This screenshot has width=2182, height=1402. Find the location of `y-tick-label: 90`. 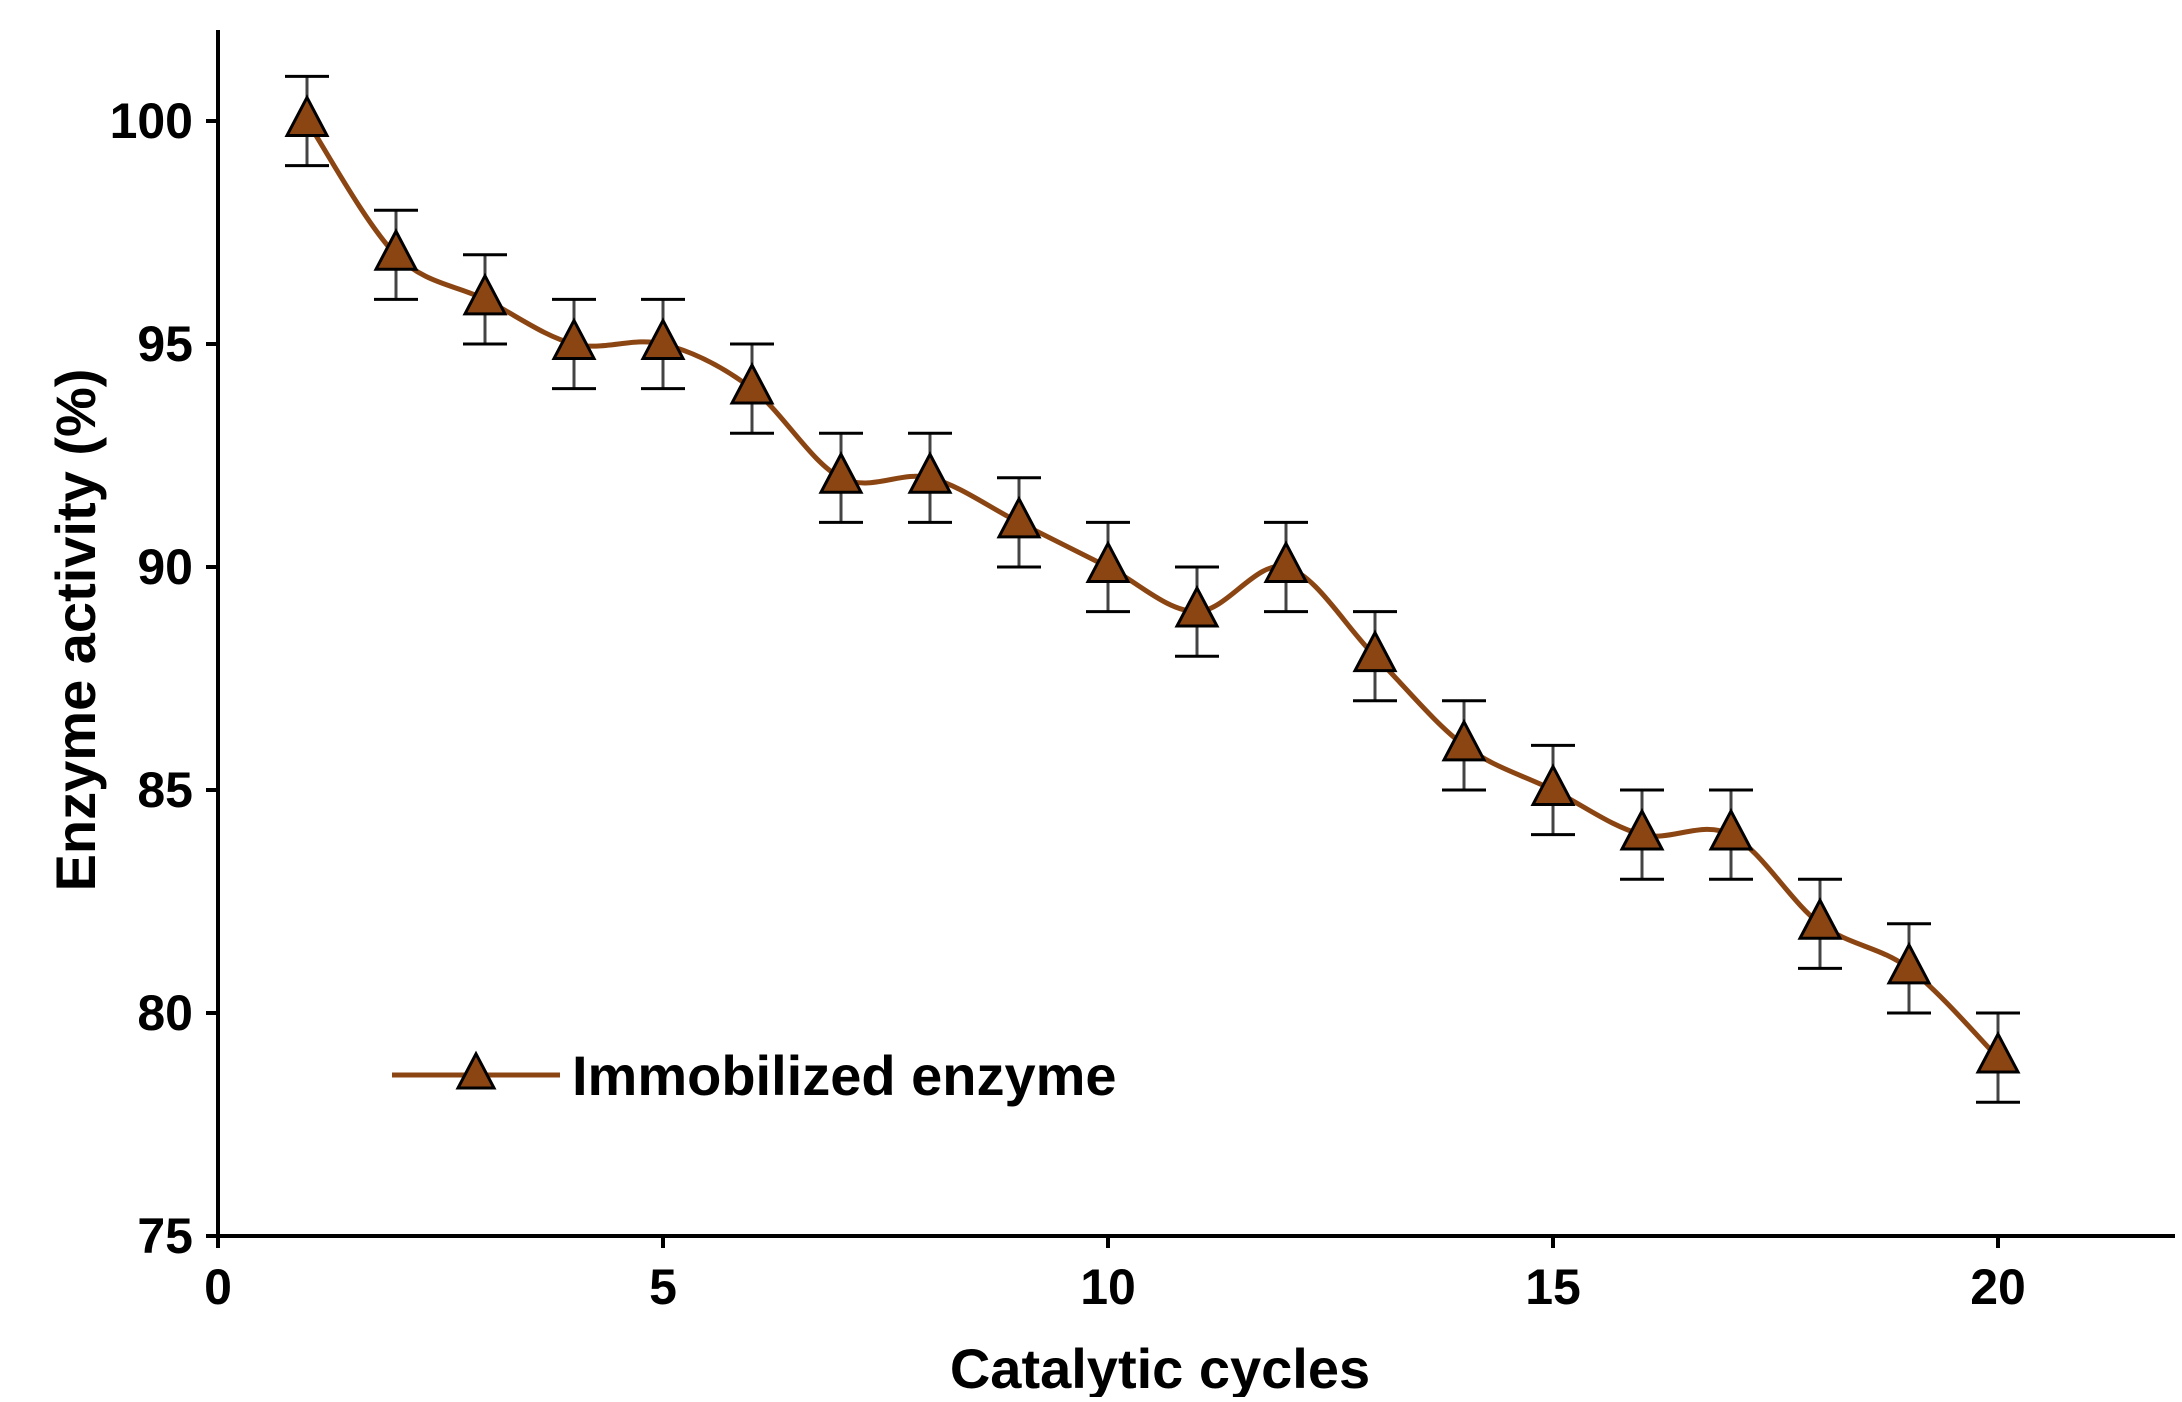

y-tick-label: 90 is located at coordinates (165, 567).